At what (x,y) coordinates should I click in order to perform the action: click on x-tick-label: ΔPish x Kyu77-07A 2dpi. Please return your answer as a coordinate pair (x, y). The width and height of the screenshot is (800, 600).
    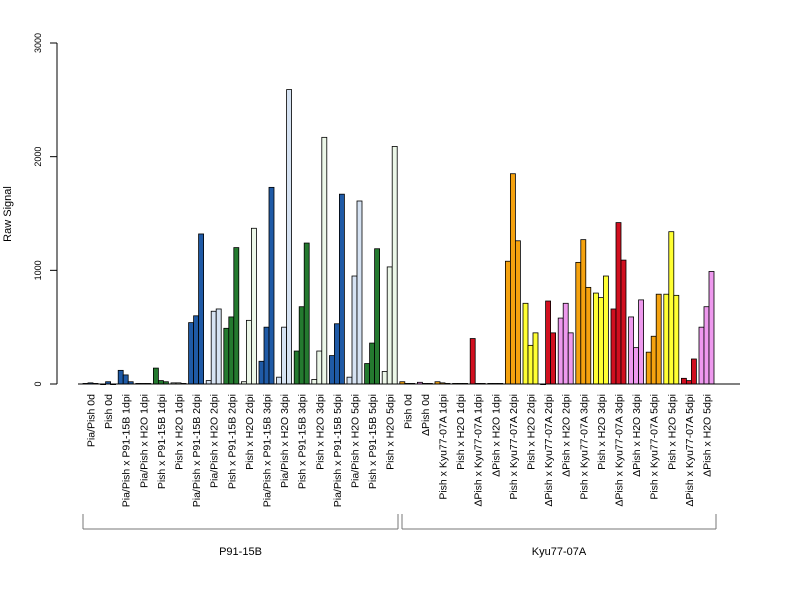
    Looking at the image, I should click on (549, 450).